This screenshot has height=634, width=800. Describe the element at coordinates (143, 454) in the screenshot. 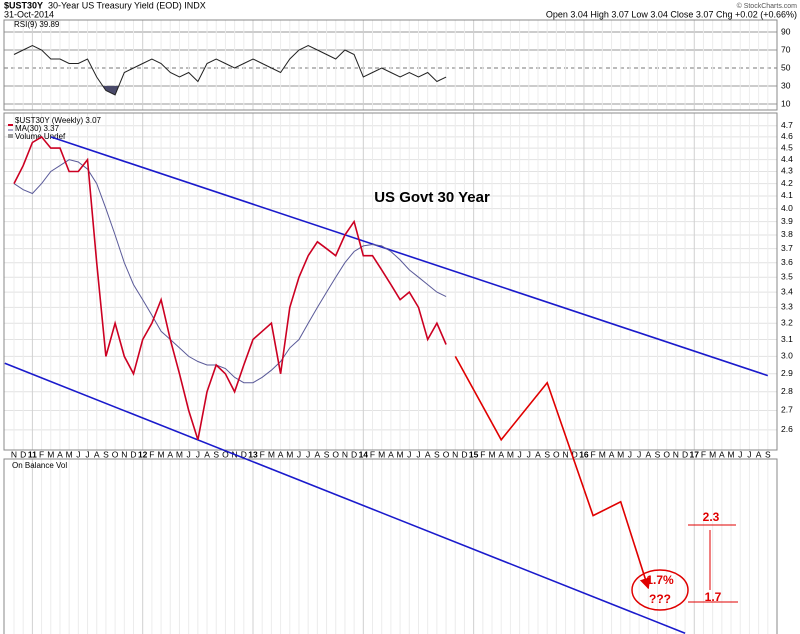

I see `x-tick-label: 12` at that location.